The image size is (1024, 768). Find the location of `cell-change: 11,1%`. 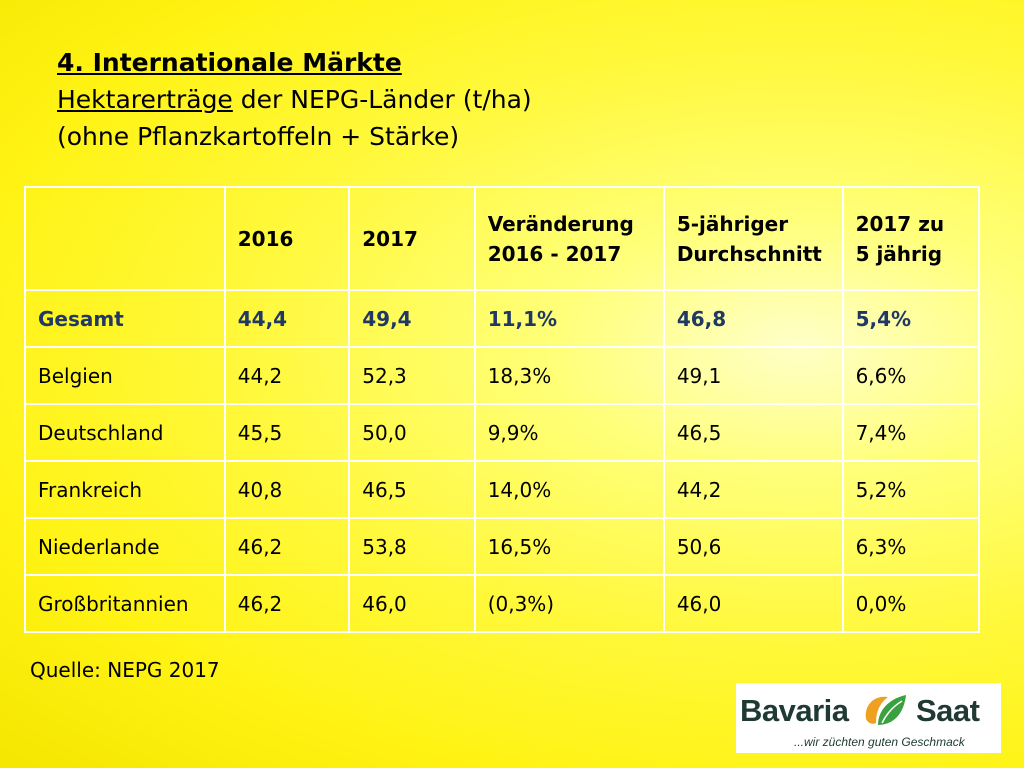

cell-change: 11,1% is located at coordinates (569, 318).